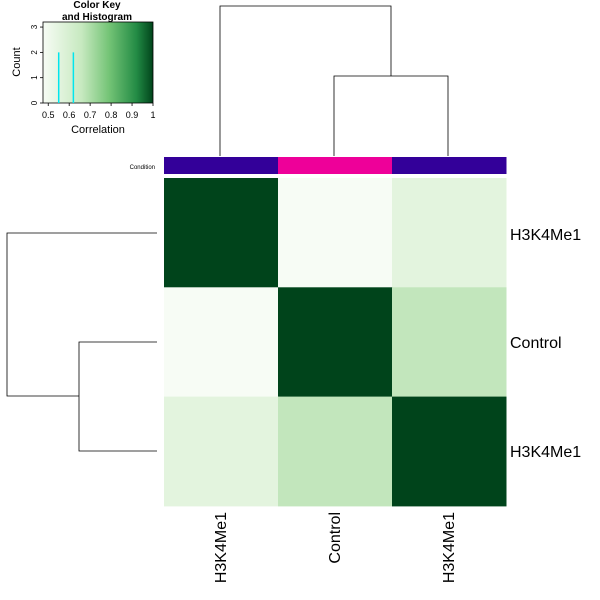 The width and height of the screenshot is (600, 600). Describe the element at coordinates (152, 115) in the screenshot. I see `x-tick-label: 1` at that location.